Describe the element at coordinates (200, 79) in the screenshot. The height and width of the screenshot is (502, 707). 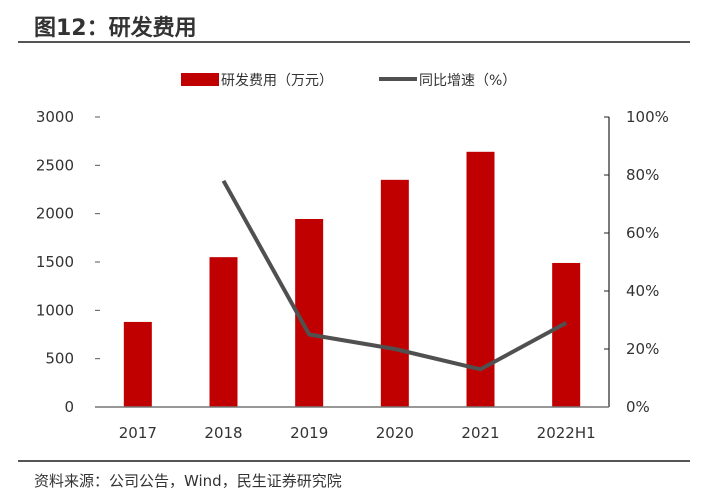
I see `legend-bar-swatch` at that location.